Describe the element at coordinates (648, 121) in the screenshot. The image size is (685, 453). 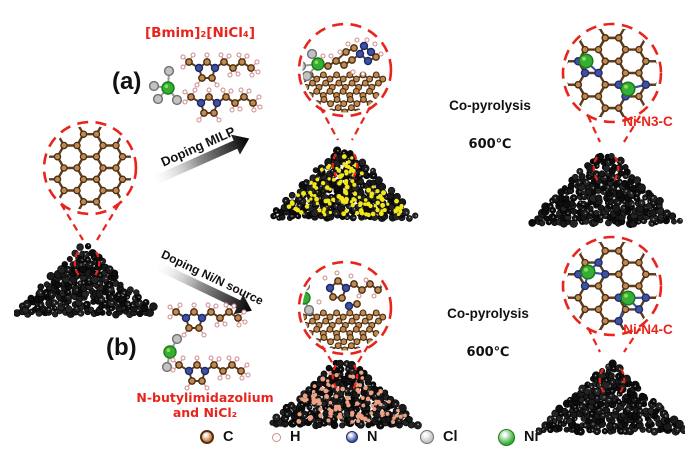
I see `product-a-label: Ni-N3-C` at that location.